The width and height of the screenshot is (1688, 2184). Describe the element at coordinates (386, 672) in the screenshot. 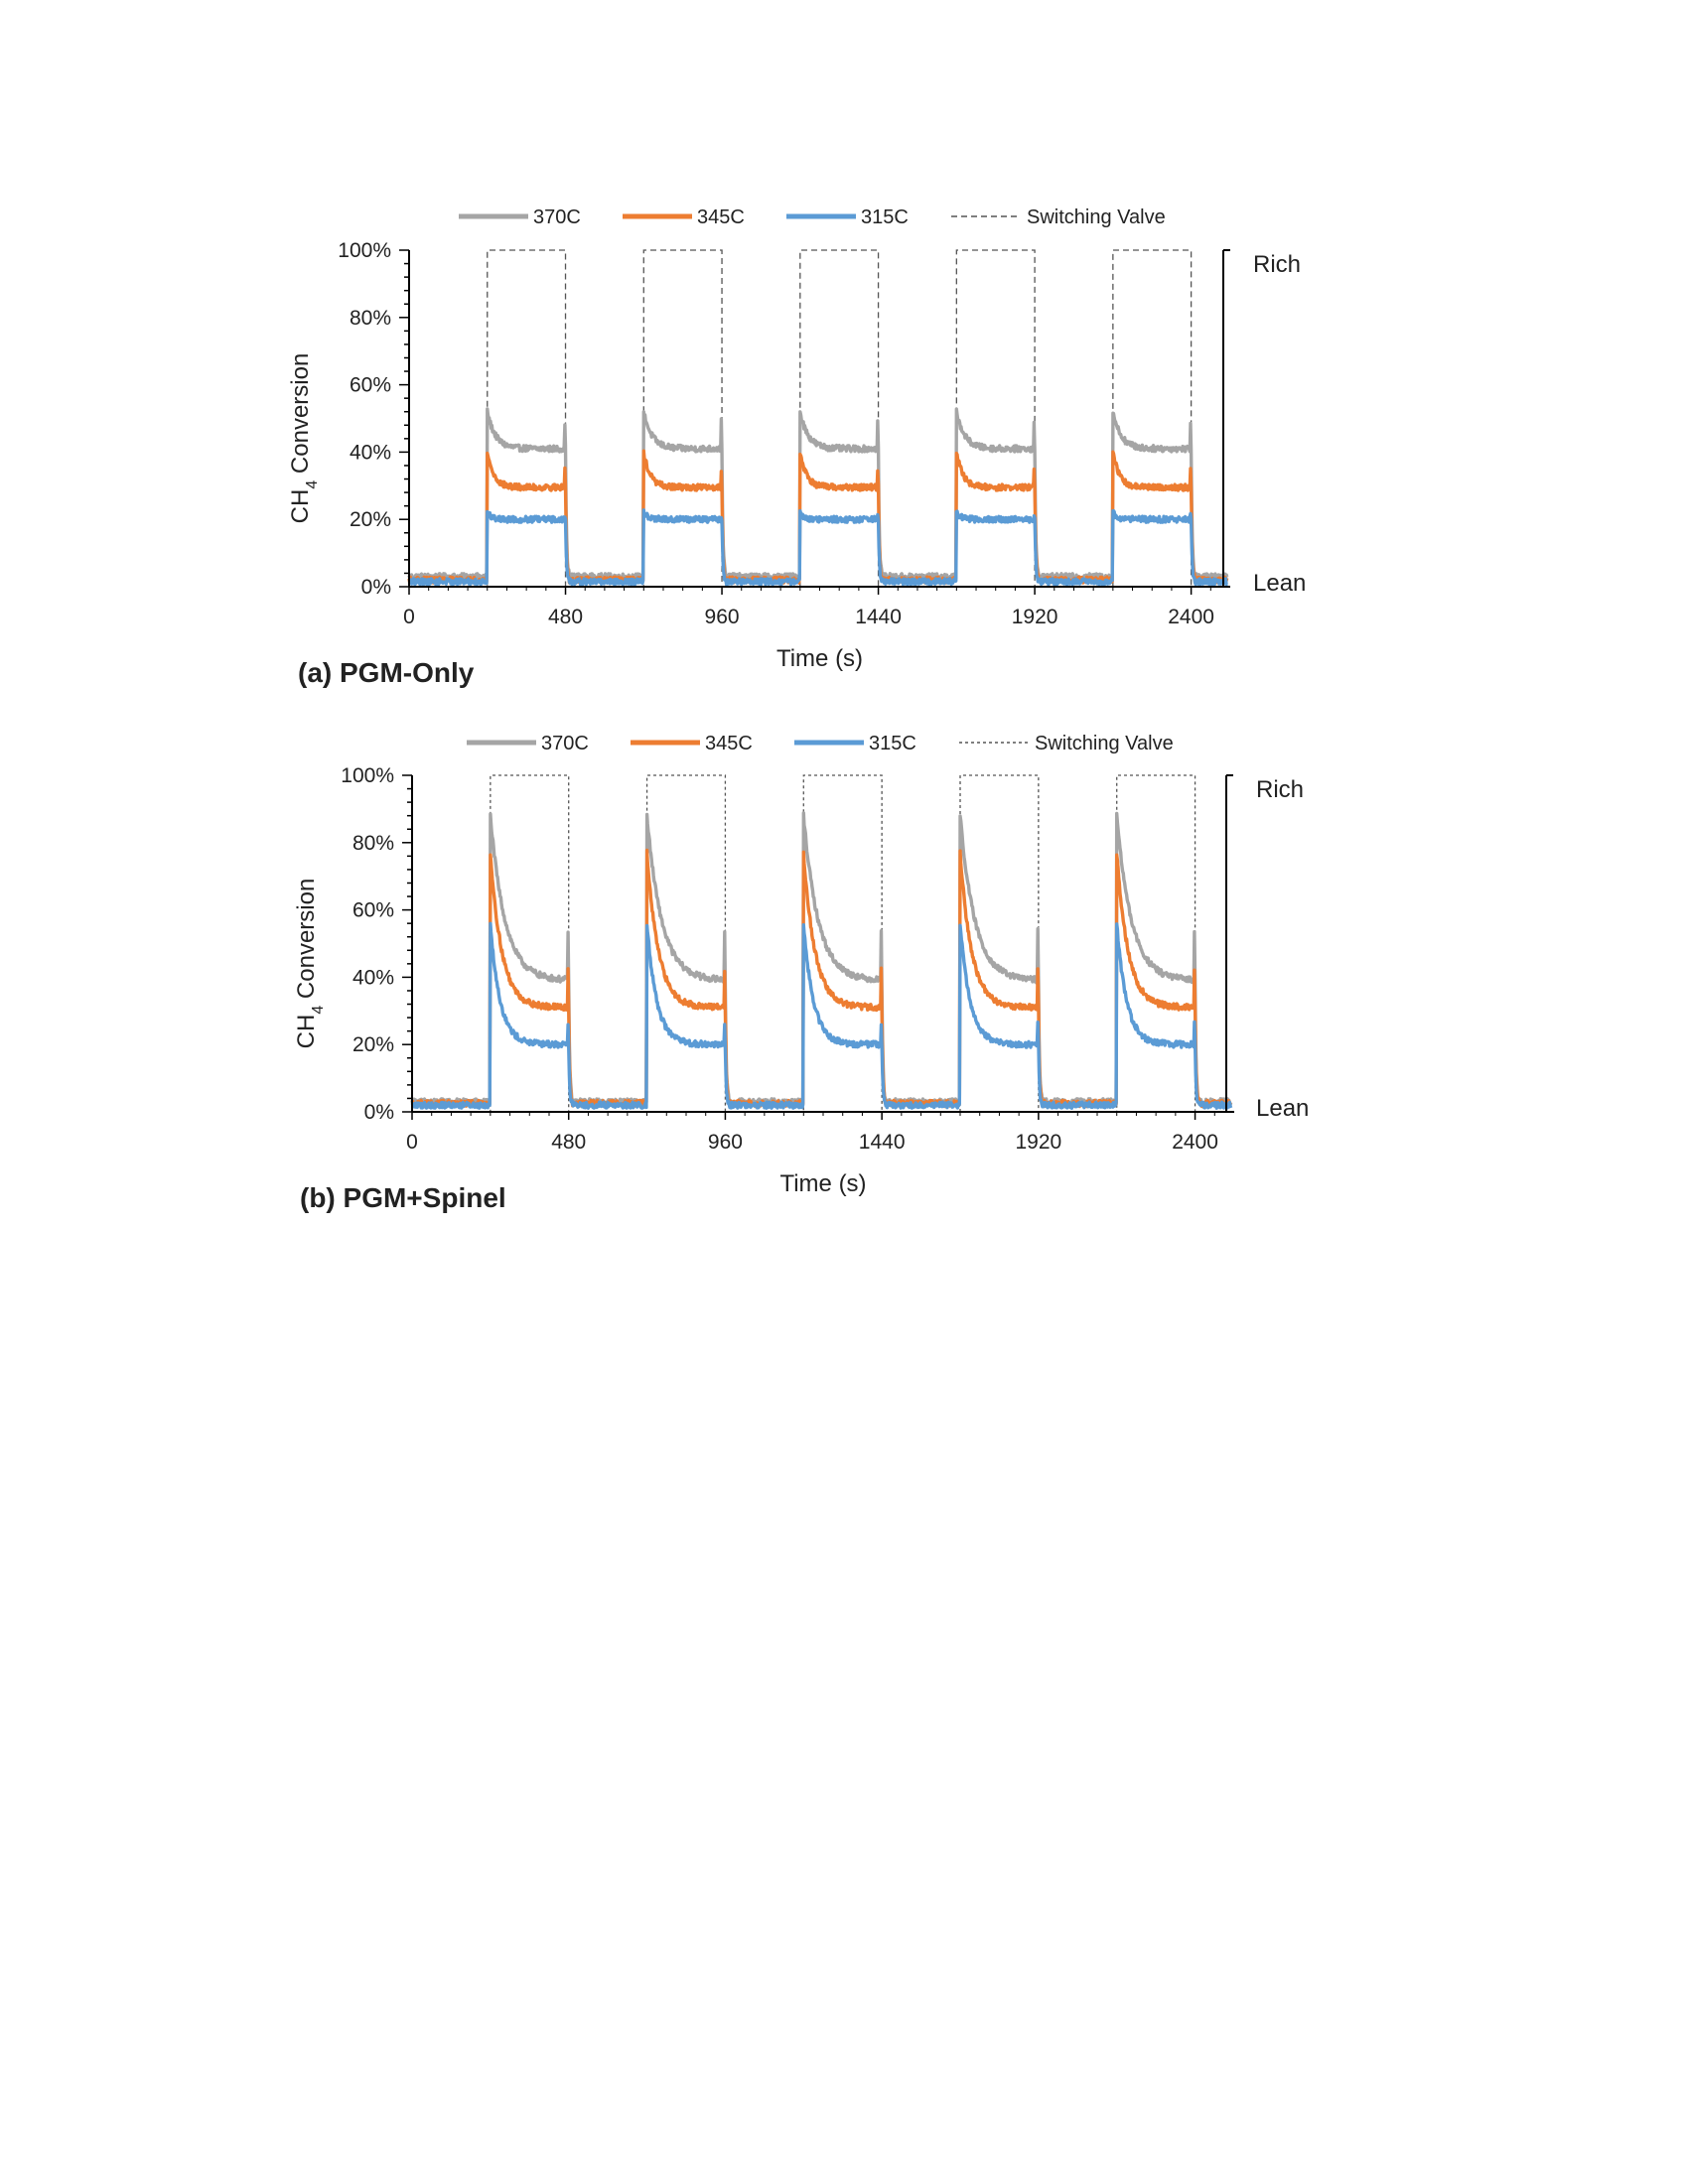

I see `panel-caption: (a) PGM-Only` at that location.